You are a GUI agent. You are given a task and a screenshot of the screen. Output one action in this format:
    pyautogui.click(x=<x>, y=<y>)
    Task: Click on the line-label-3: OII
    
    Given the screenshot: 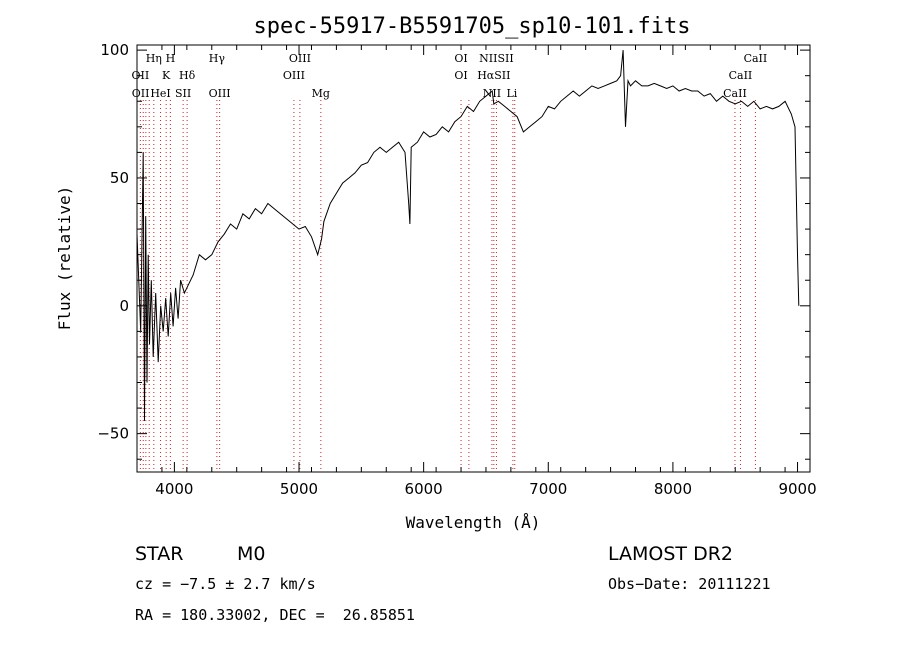 What is the action you would take?
    pyautogui.click(x=141, y=93)
    